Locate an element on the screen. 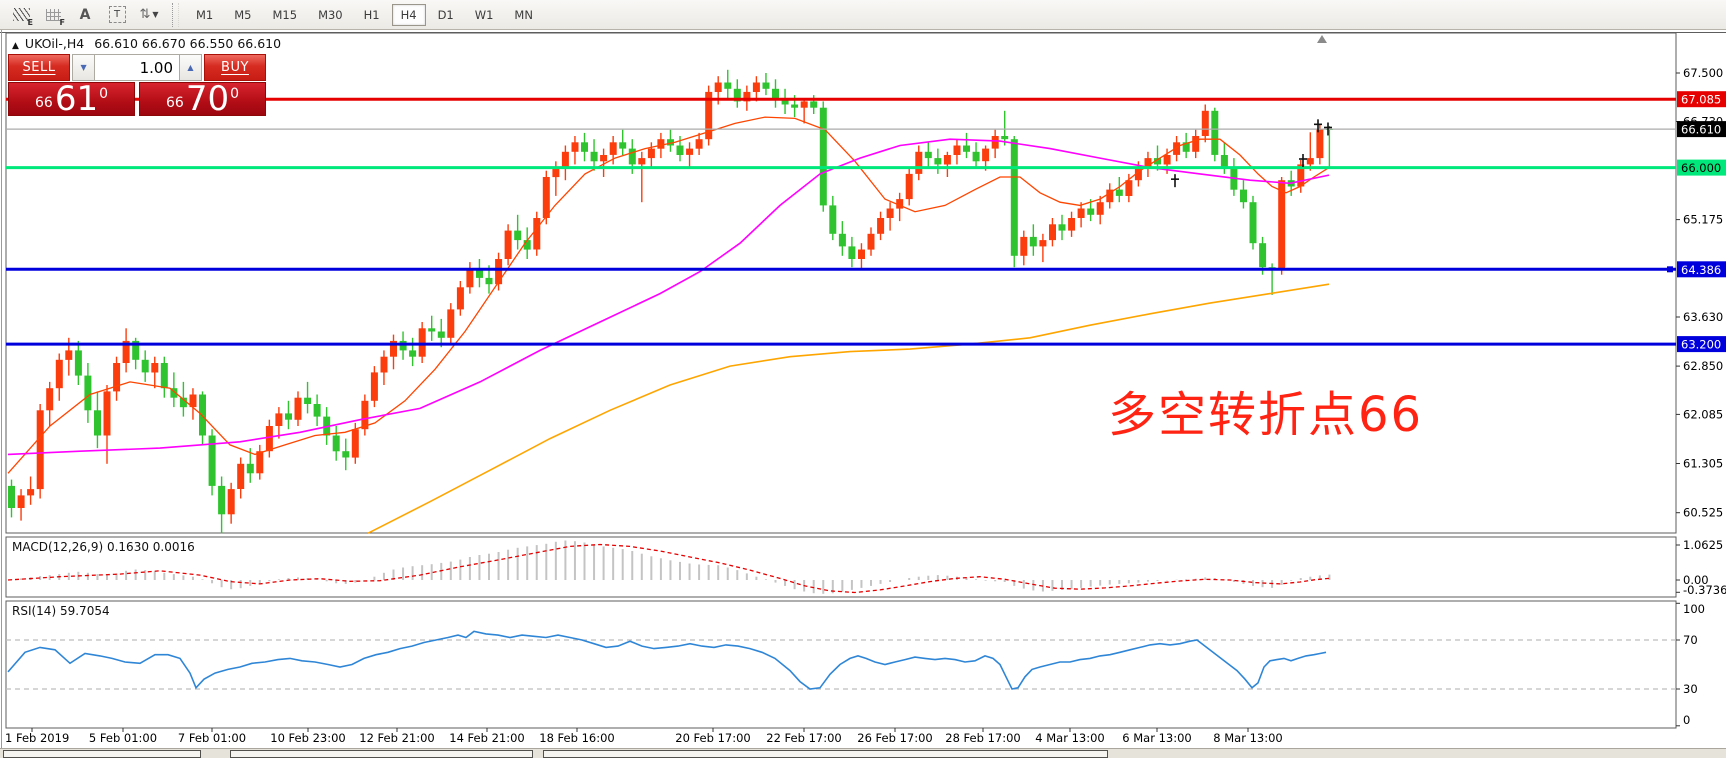 This screenshot has width=1726, height=758. price-badge-66.610 is located at coordinates (1701, 129).